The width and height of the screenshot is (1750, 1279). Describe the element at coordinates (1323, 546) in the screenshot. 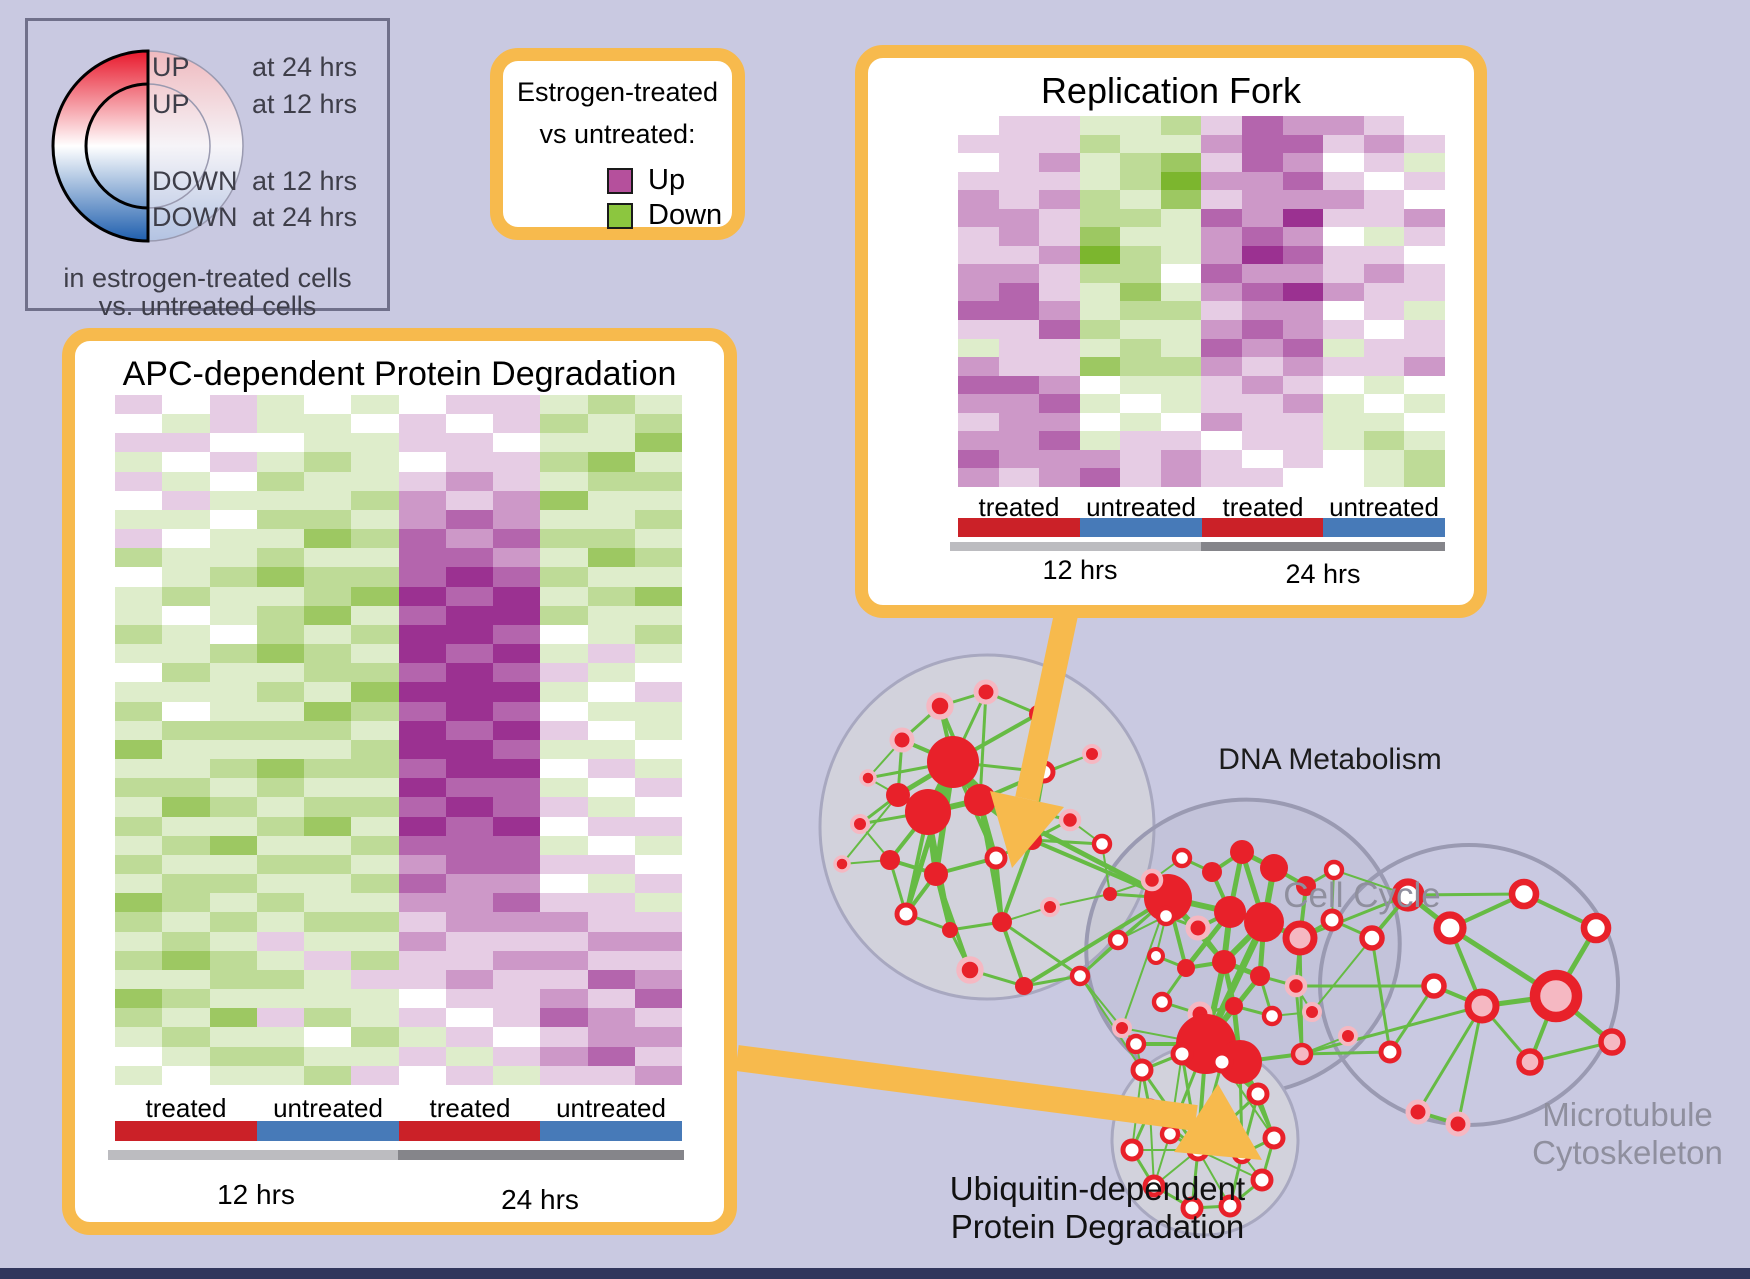

I see `rf-24hrs-bar` at that location.